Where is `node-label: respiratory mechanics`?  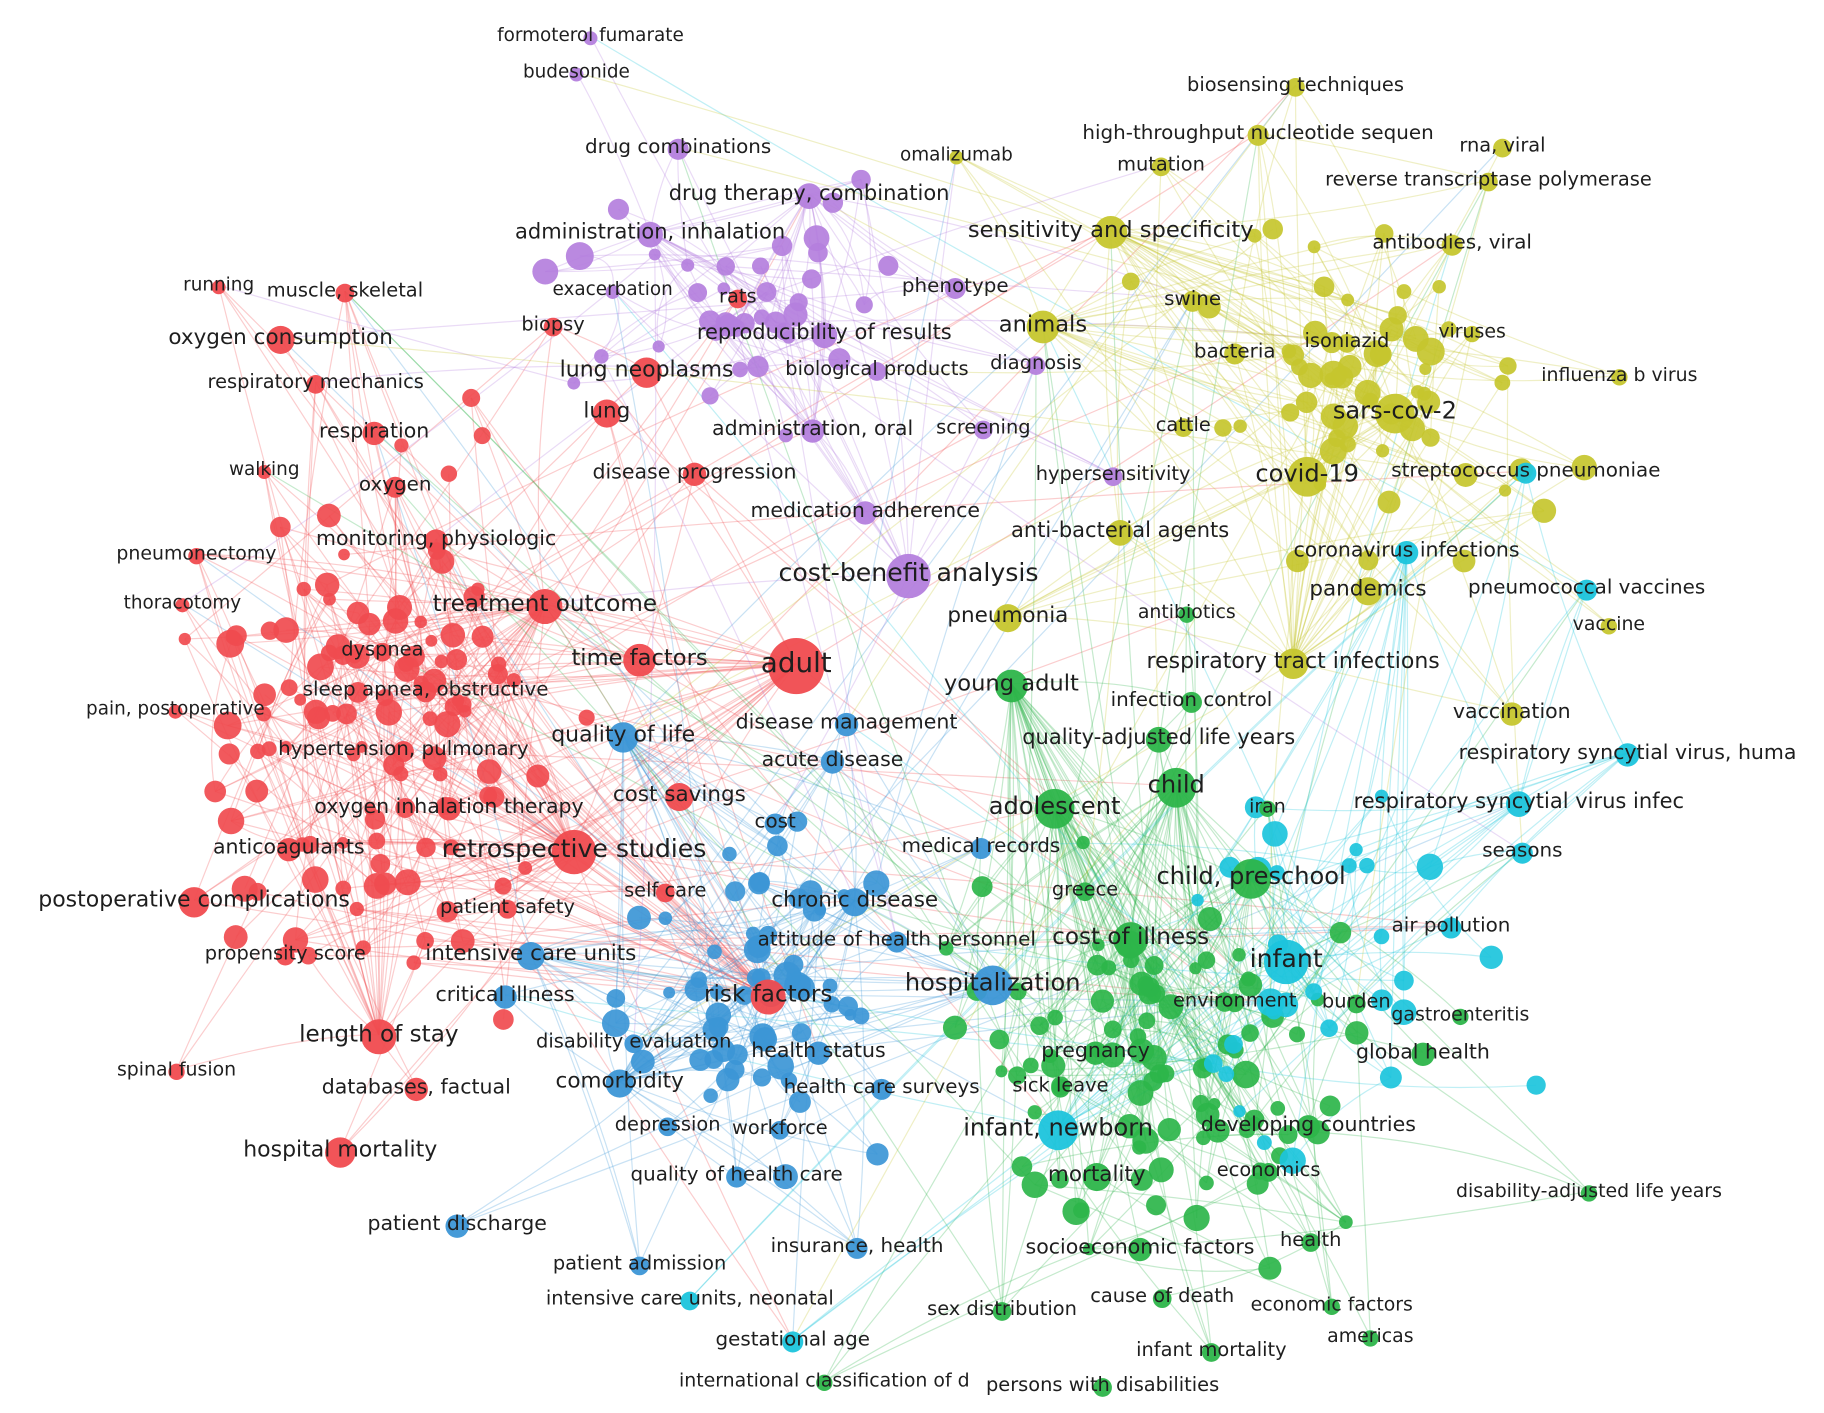 node-label: respiratory mechanics is located at coordinates (316, 381).